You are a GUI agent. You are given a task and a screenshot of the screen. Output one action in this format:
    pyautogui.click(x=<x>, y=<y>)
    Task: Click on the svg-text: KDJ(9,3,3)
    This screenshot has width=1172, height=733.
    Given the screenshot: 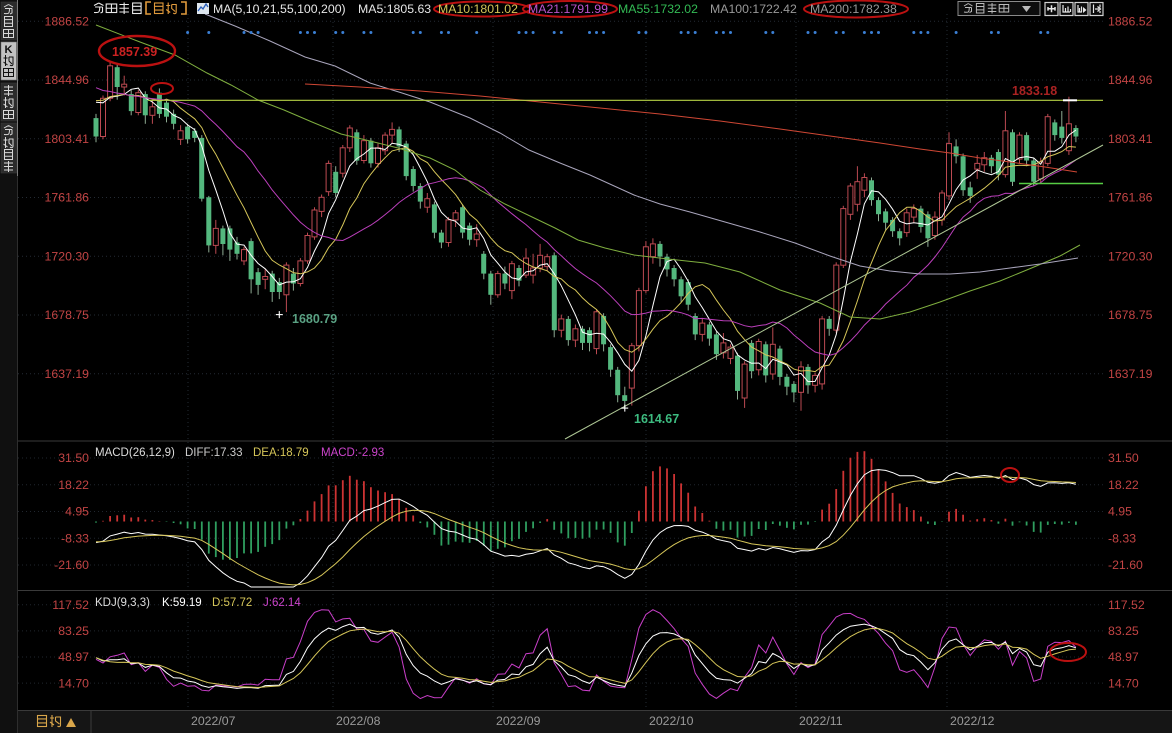 What is the action you would take?
    pyautogui.click(x=122, y=603)
    